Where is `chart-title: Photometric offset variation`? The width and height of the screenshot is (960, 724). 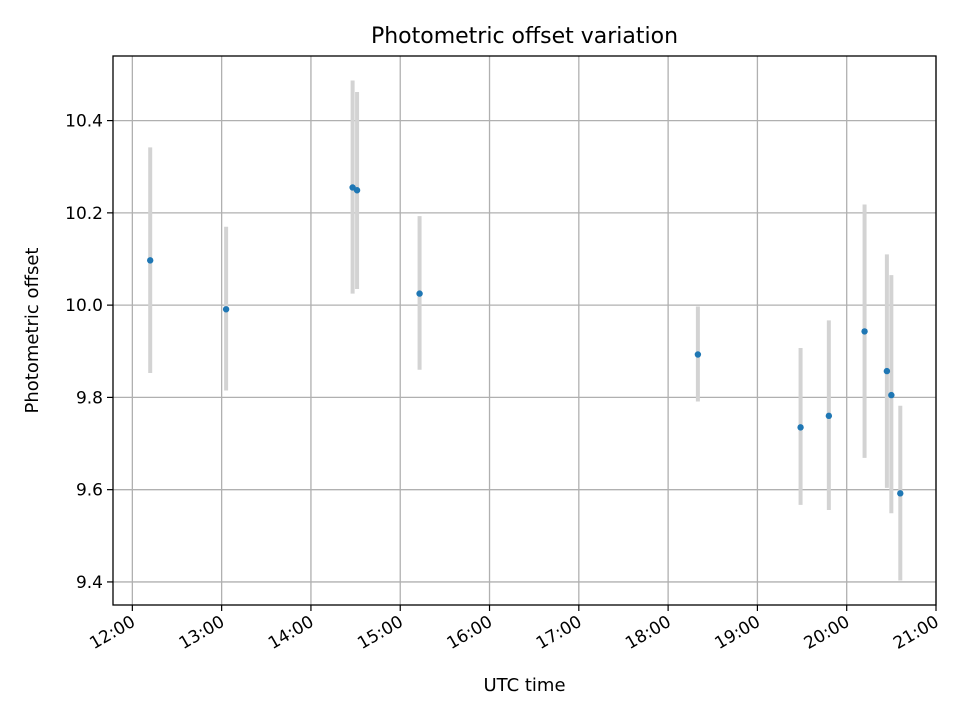 chart-title: Photometric offset variation is located at coordinates (524, 36).